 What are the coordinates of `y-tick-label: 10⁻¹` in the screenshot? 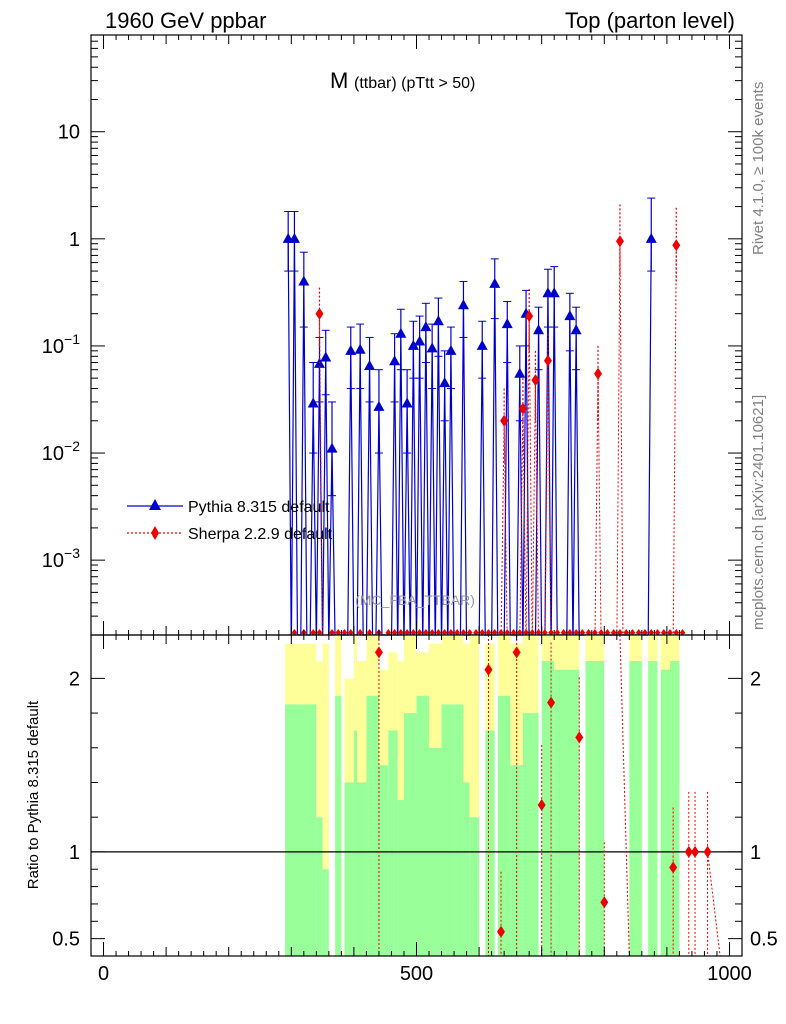 It's located at (61, 344).